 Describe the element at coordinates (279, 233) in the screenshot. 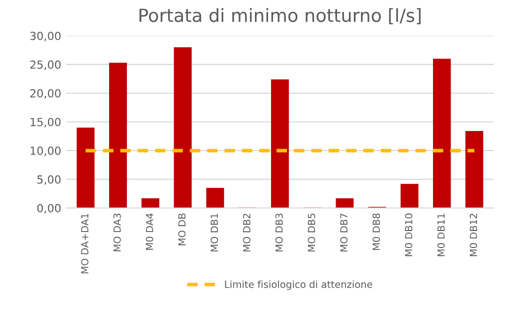

I see `x-tick-label: MO DB3` at that location.